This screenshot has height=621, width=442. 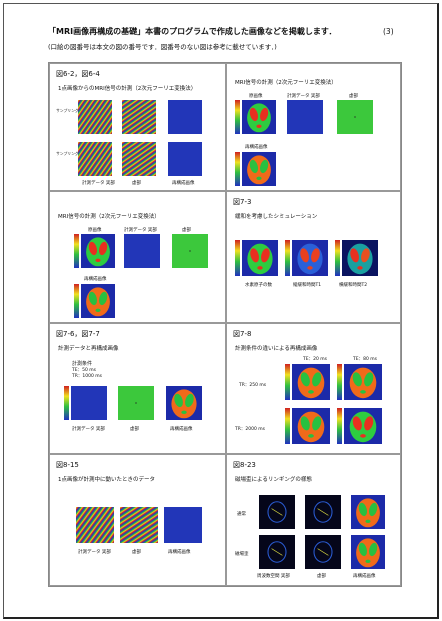 What do you see at coordinates (276, 349) in the screenshot?
I see `caption: 計測条件の違いによる再構成画像` at bounding box center [276, 349].